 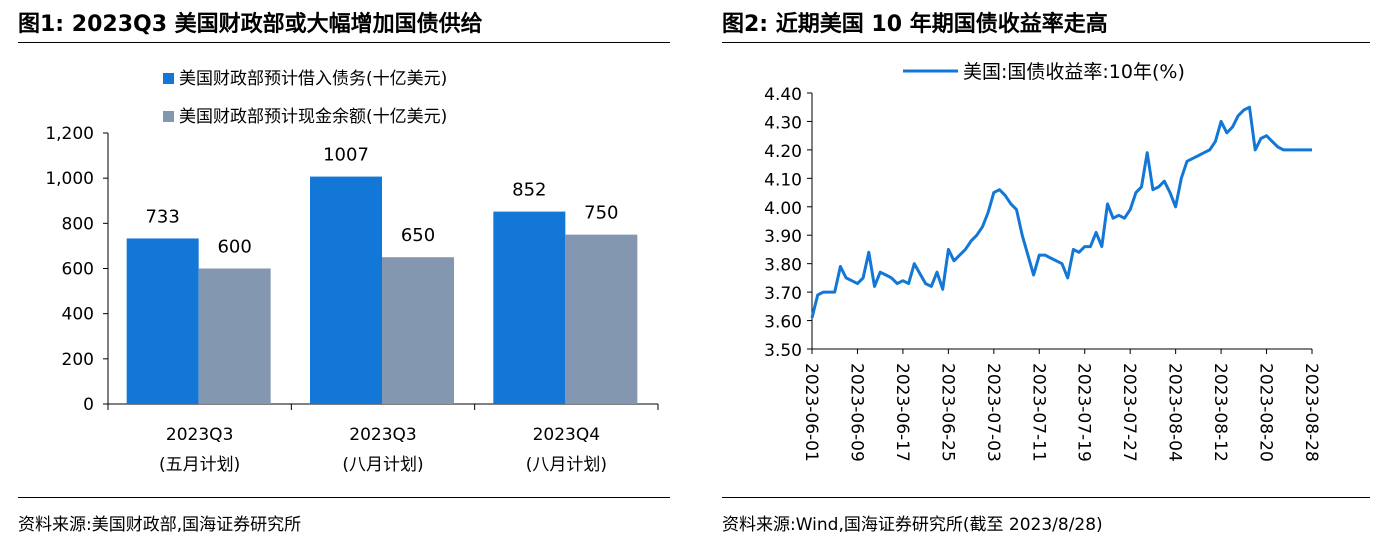 I want to click on bar-y-tick-label: 600, so click(x=78, y=270).